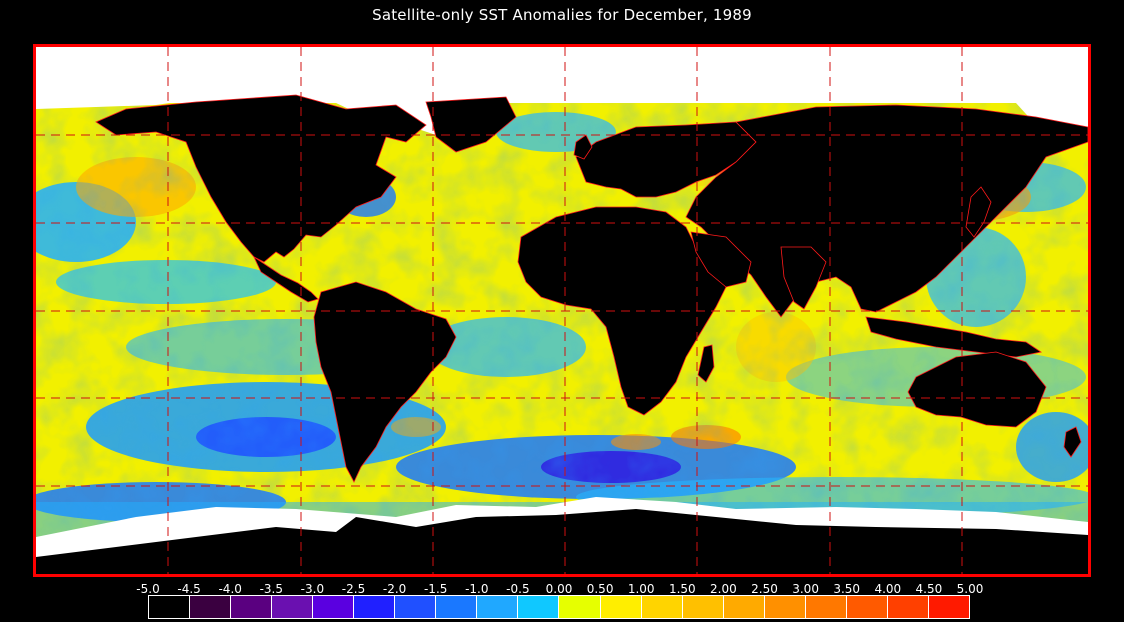 Image resolution: width=1124 pixels, height=622 pixels. I want to click on madagascar, so click(706, 363).